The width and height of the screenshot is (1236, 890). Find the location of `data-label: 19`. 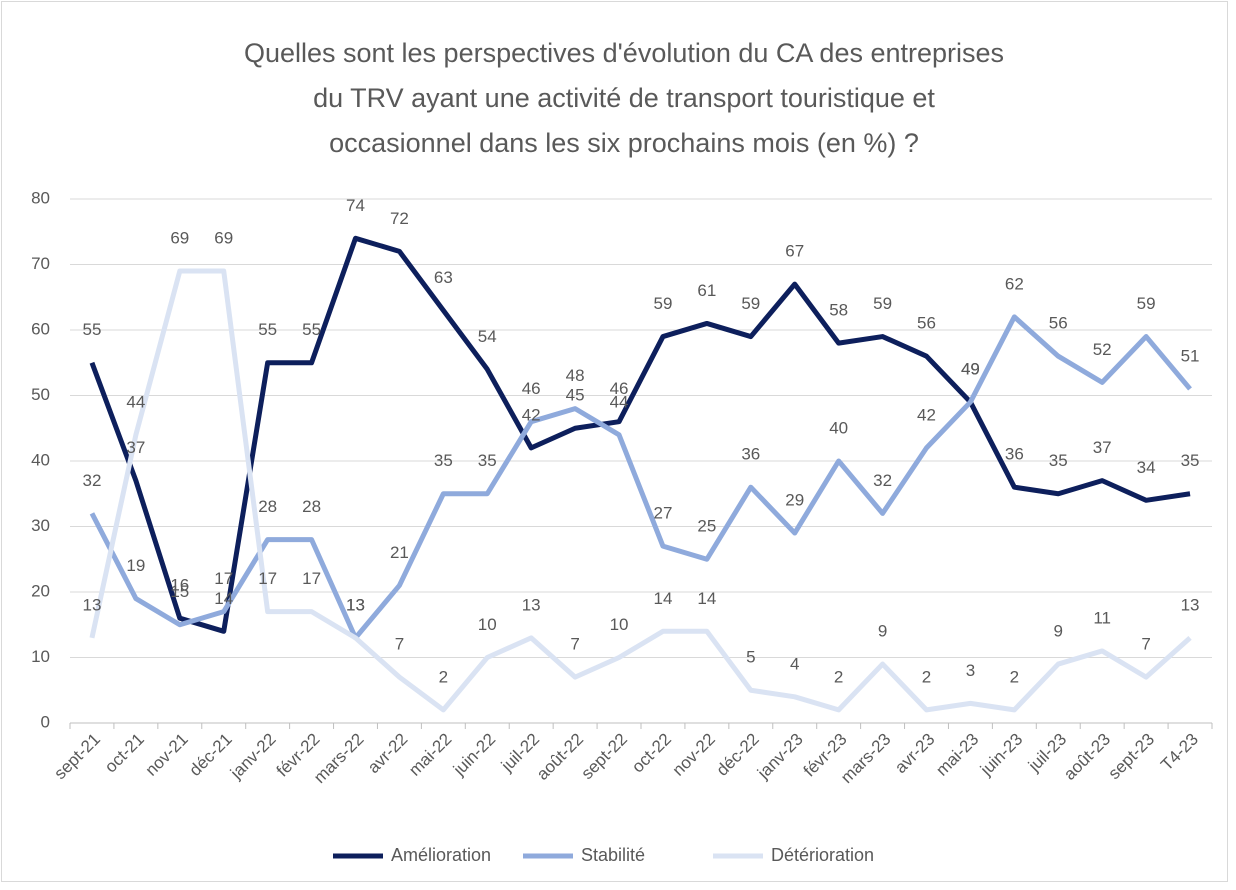

data-label: 19 is located at coordinates (135, 565).